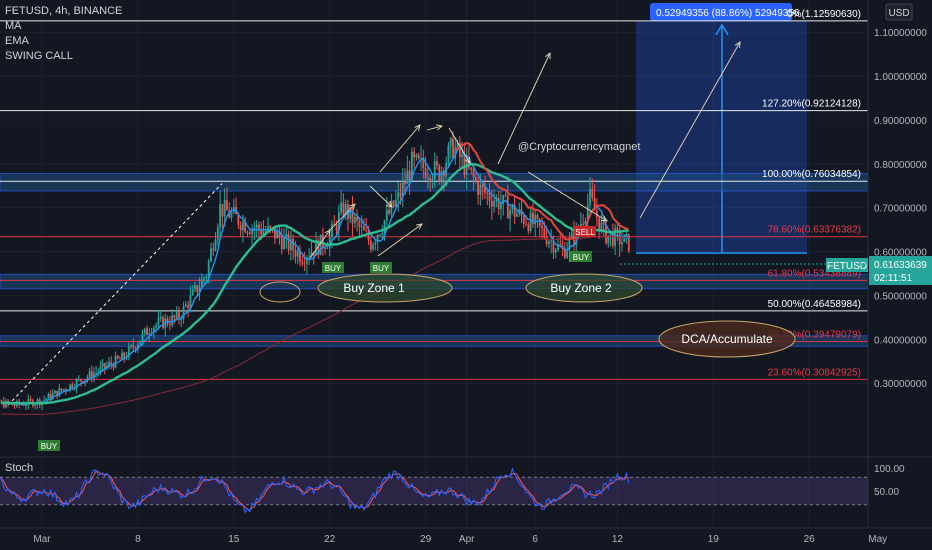 This screenshot has height=550, width=932. I want to click on fib-label: 38.20%(0.39479079), so click(814, 335).